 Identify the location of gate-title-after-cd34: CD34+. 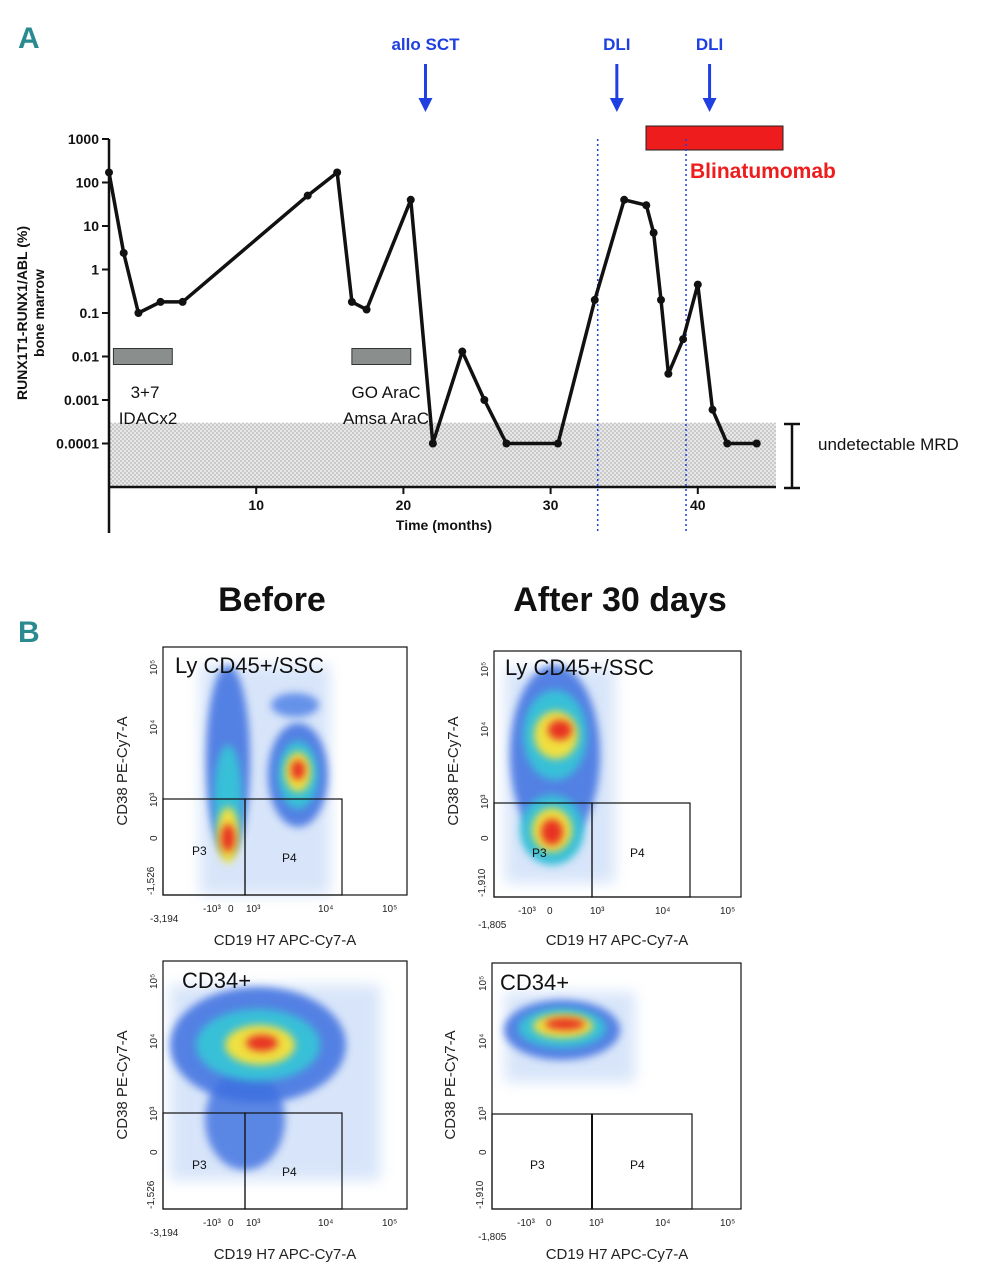
(534, 982).